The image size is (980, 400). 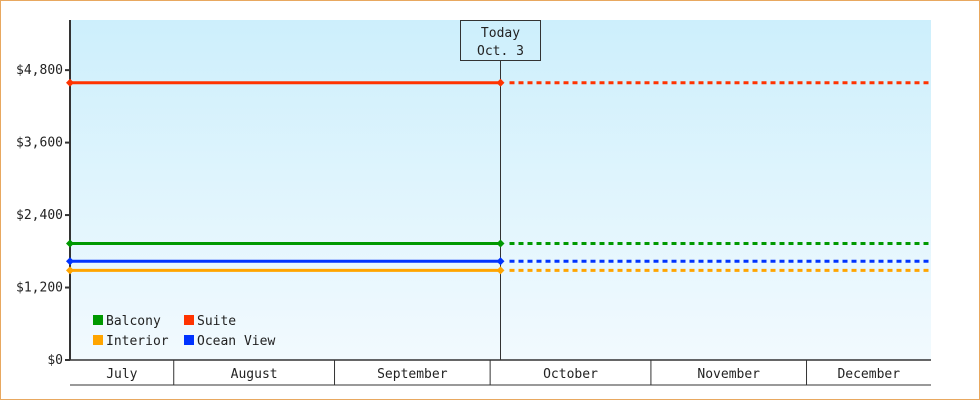 I want to click on month-label: July, so click(x=121, y=374).